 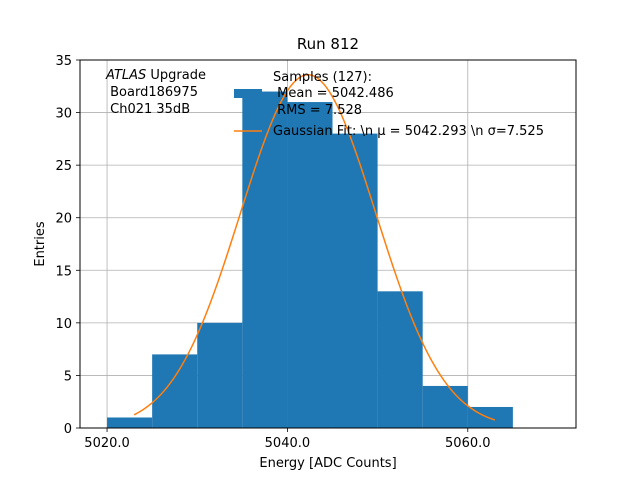 I want to click on chart-title: Run 812, so click(x=328, y=44).